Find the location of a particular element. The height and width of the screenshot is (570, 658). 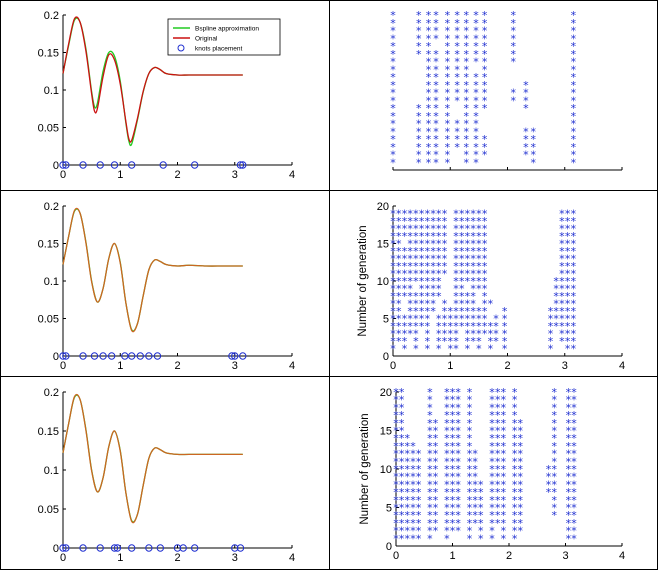

y-tick-label: 0.1 is located at coordinates (51, 471).